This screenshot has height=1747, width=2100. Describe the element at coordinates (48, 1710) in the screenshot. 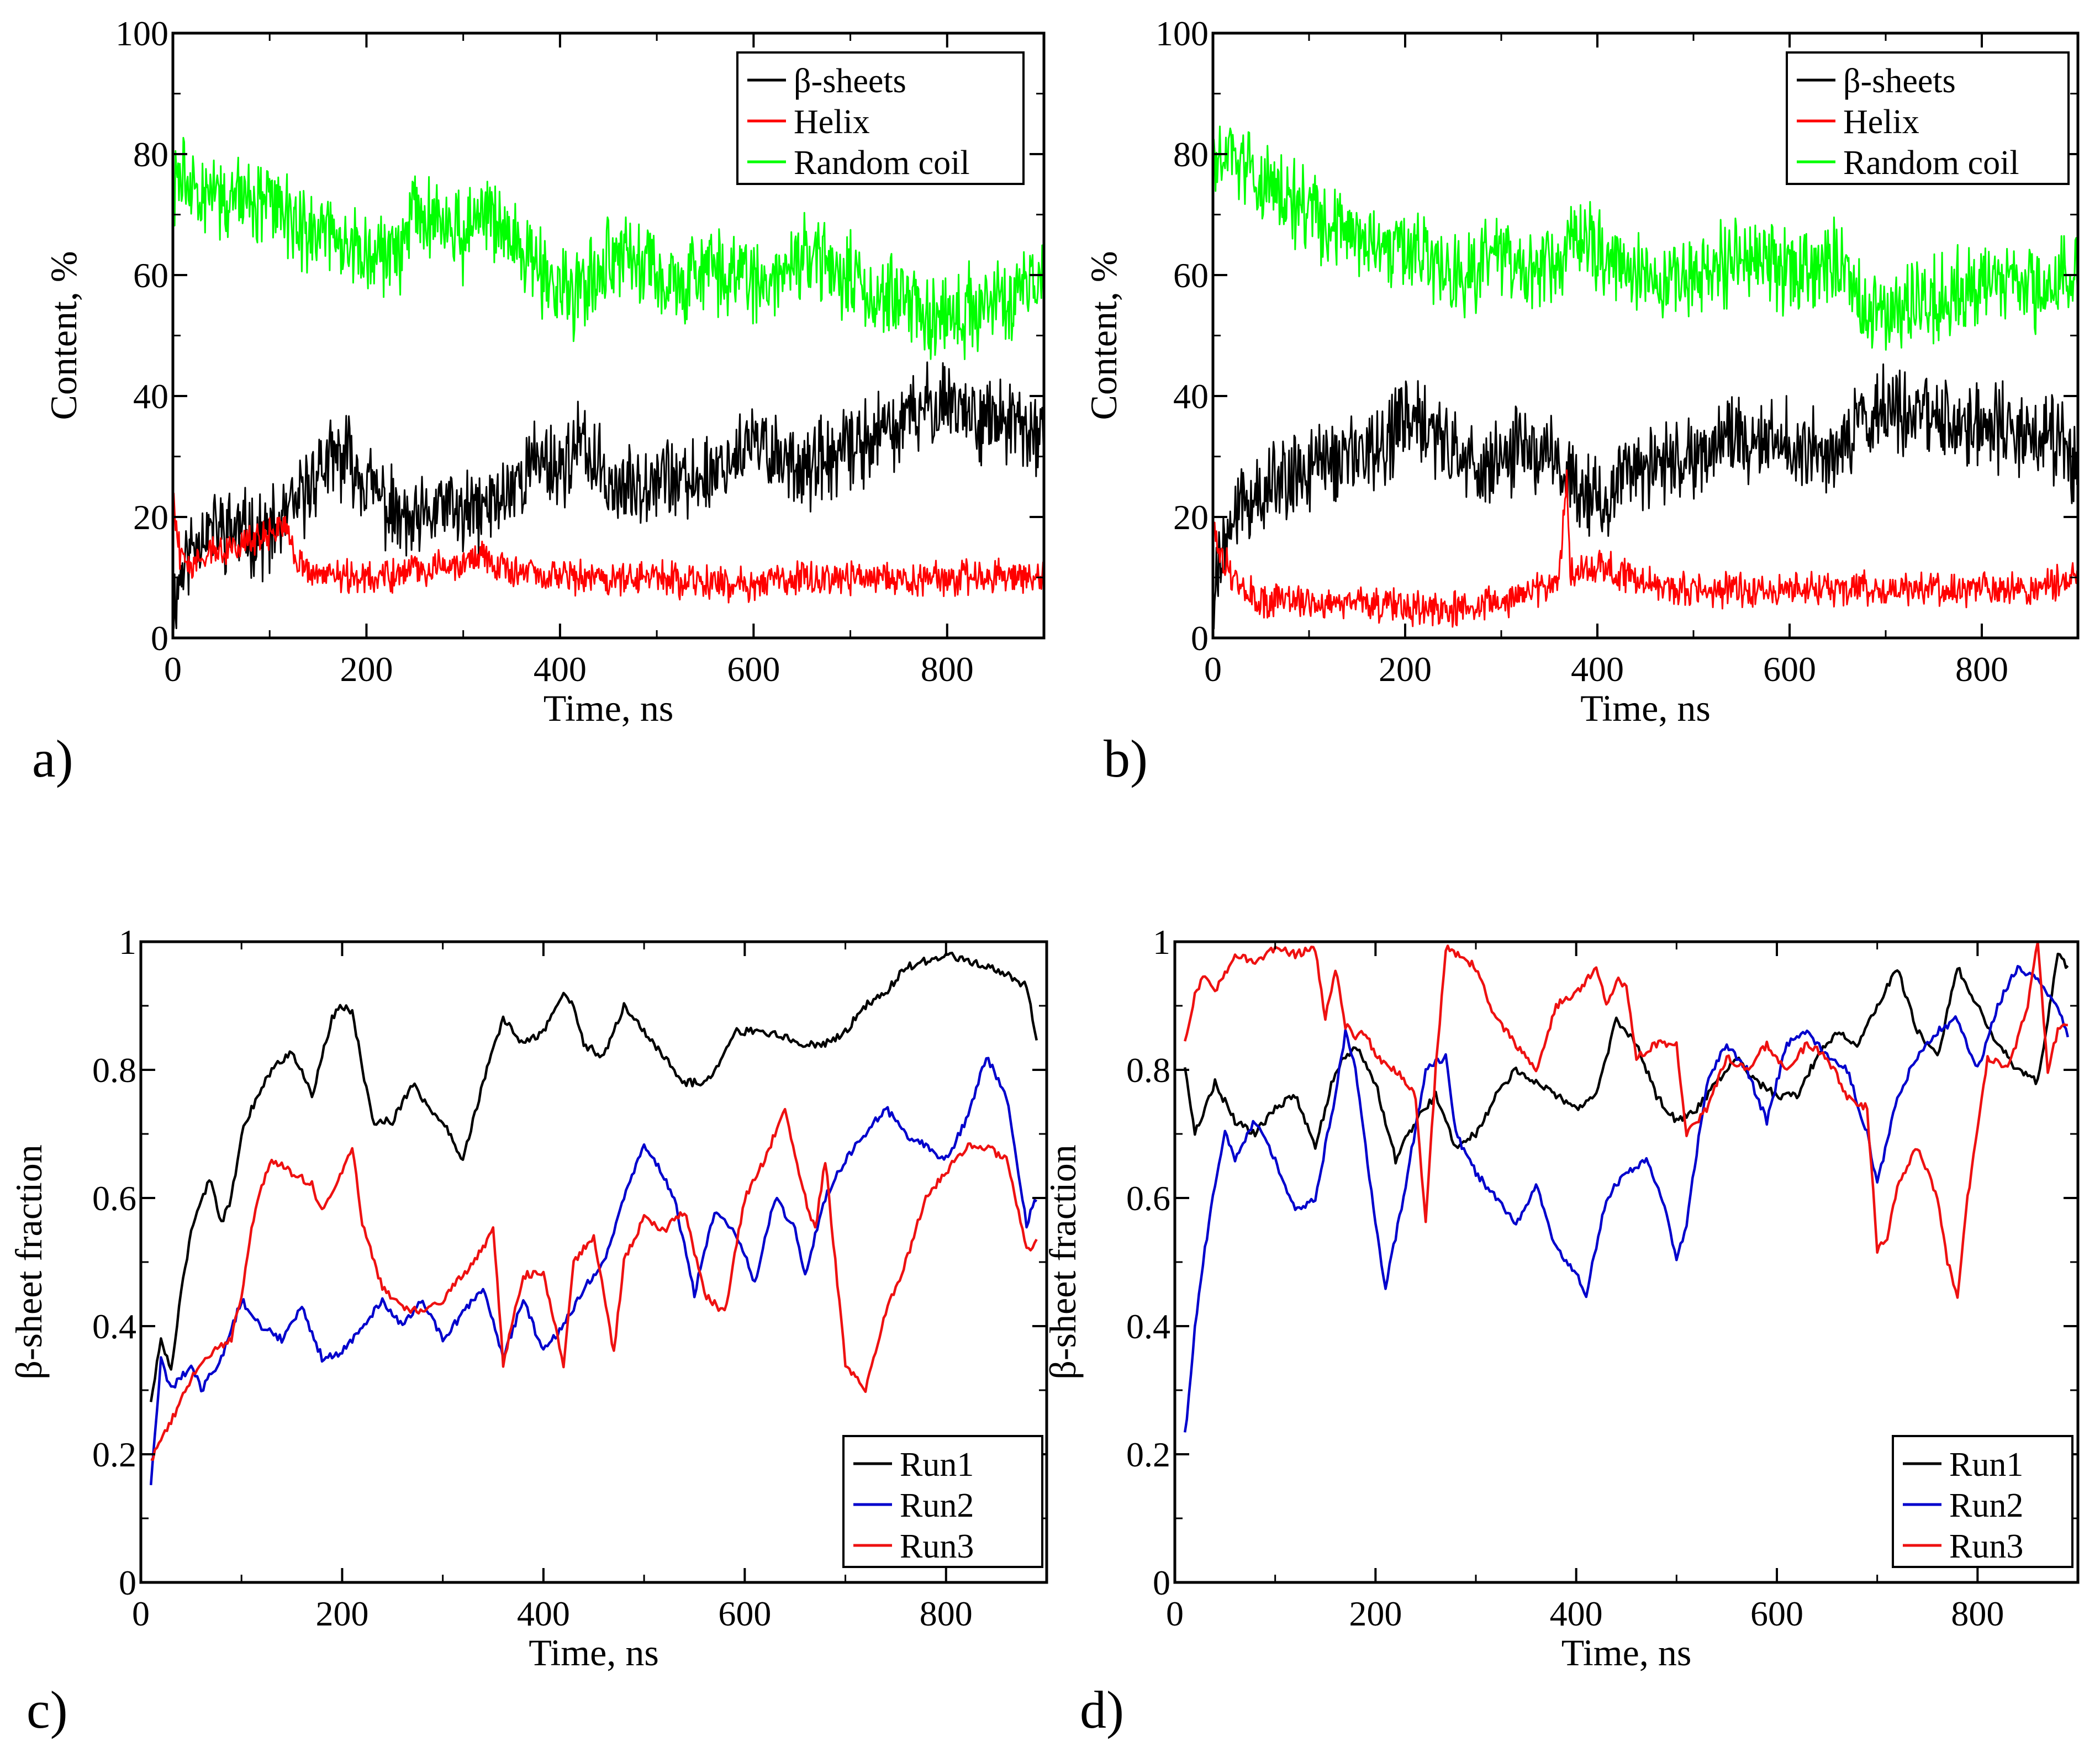

I see `panel-label-c: c)` at that location.